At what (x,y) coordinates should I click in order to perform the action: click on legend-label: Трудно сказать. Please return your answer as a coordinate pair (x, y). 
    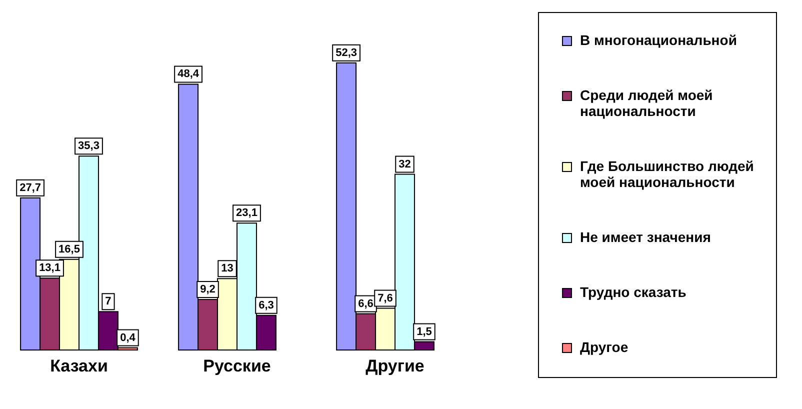
    Looking at the image, I should click on (633, 292).